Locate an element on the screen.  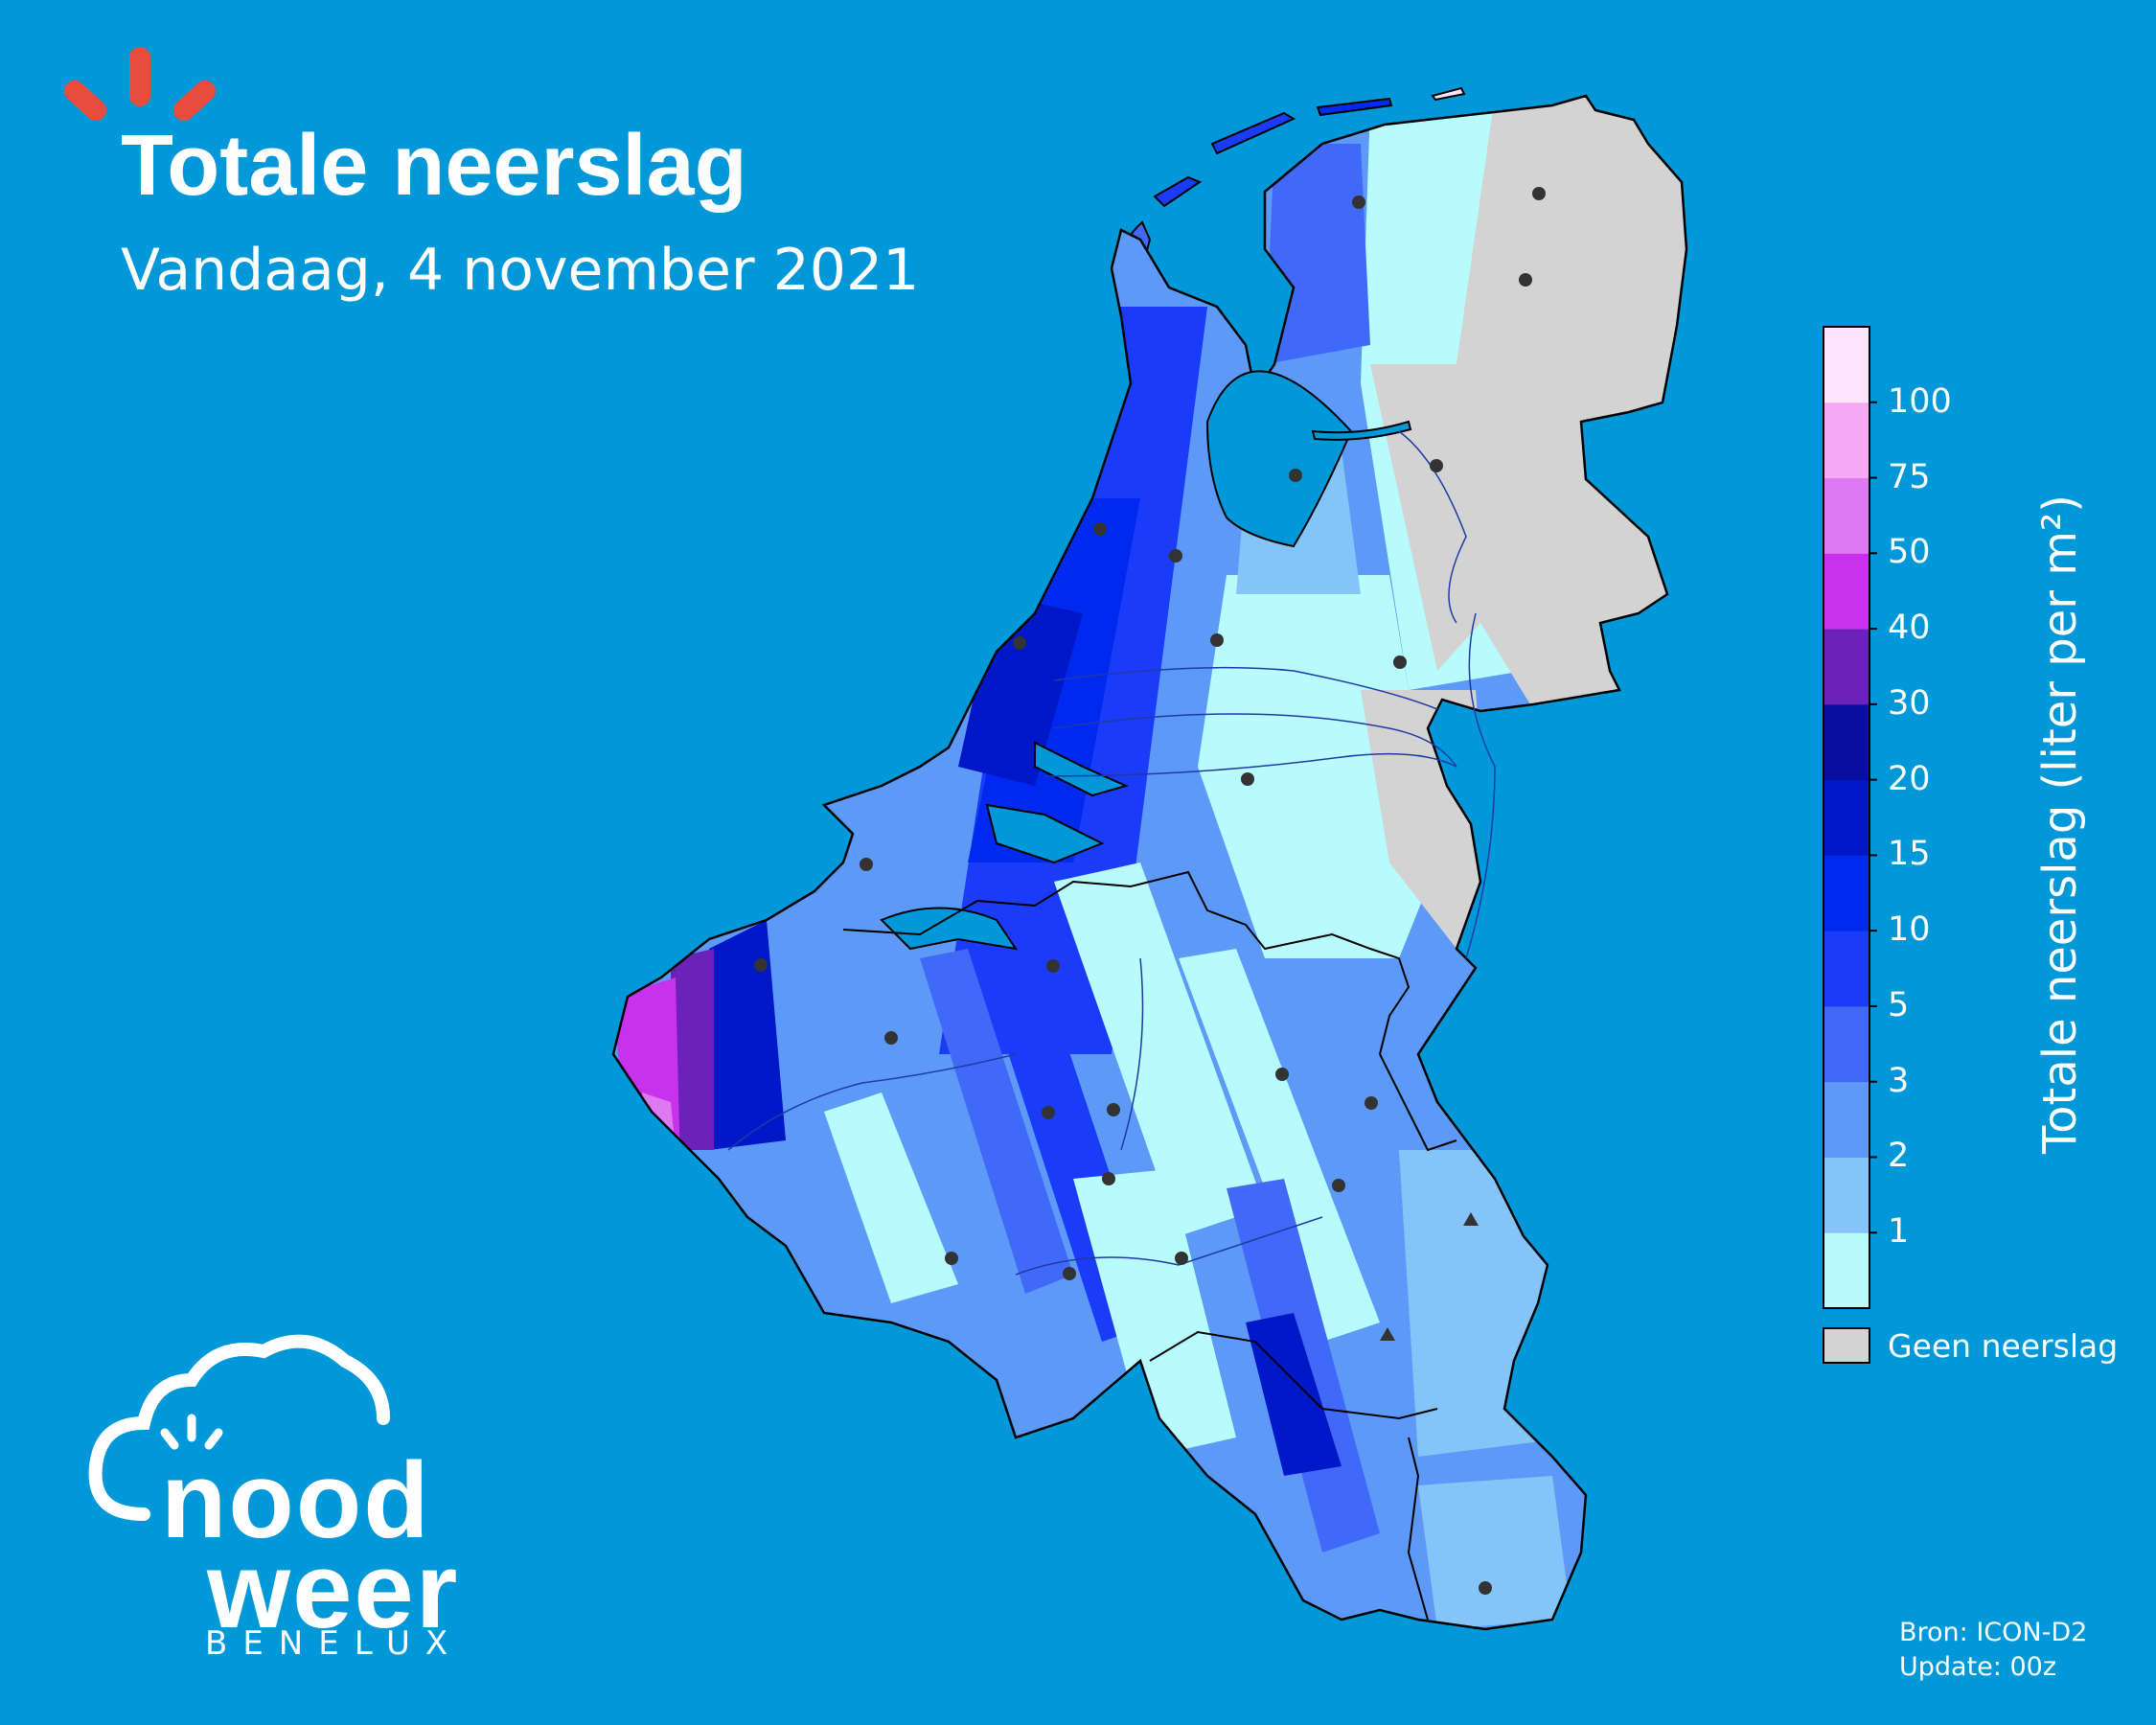
country-borders is located at coordinates (1149, 1245).